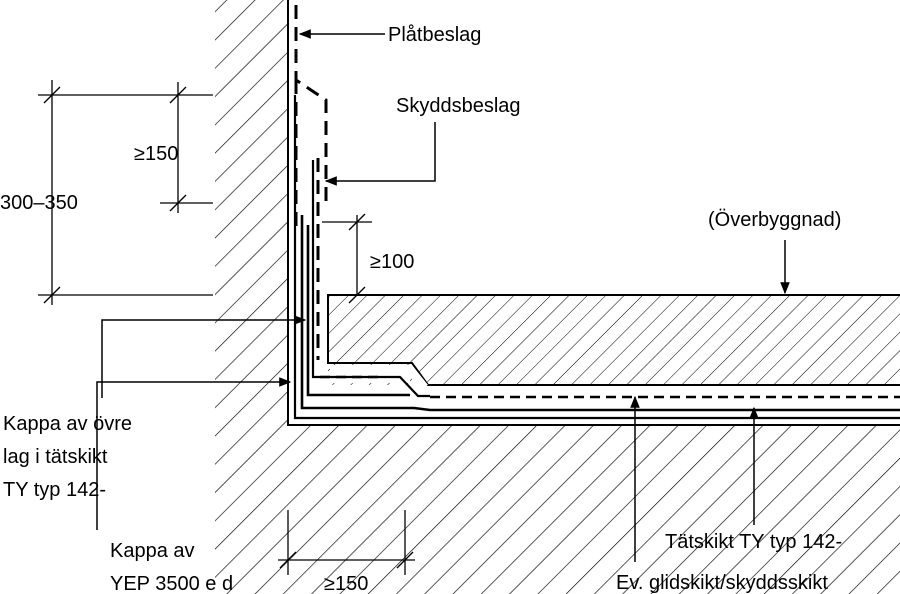  What do you see at coordinates (774, 220) in the screenshot?
I see `label-overbyggnad: (Överbyggnad)` at bounding box center [774, 220].